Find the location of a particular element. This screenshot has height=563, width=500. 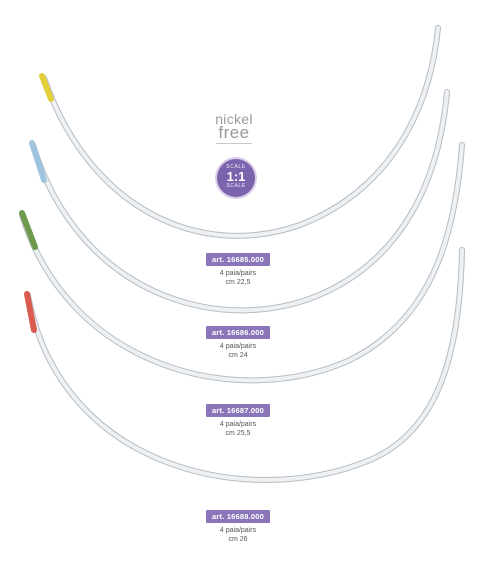

product-label-16685: art. 16685.000 4 paia/pairs cm 22,5 is located at coordinates (238, 268).